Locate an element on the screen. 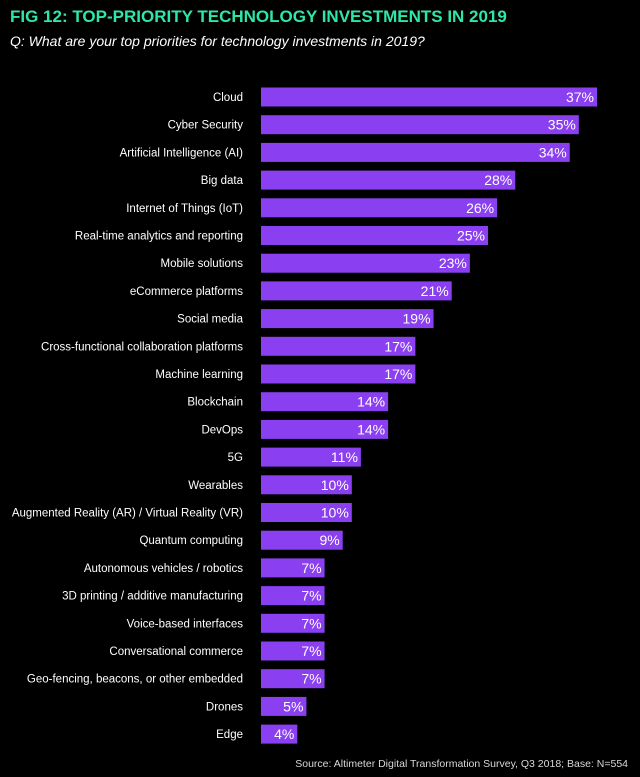 Image resolution: width=640 pixels, height=777 pixels. category-label: Social media is located at coordinates (210, 320).